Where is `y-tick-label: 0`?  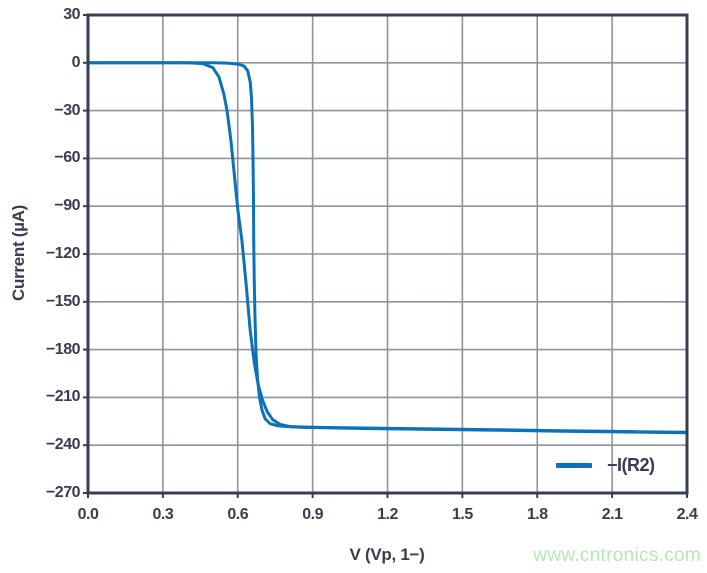
y-tick-label: 0 is located at coordinates (76, 62).